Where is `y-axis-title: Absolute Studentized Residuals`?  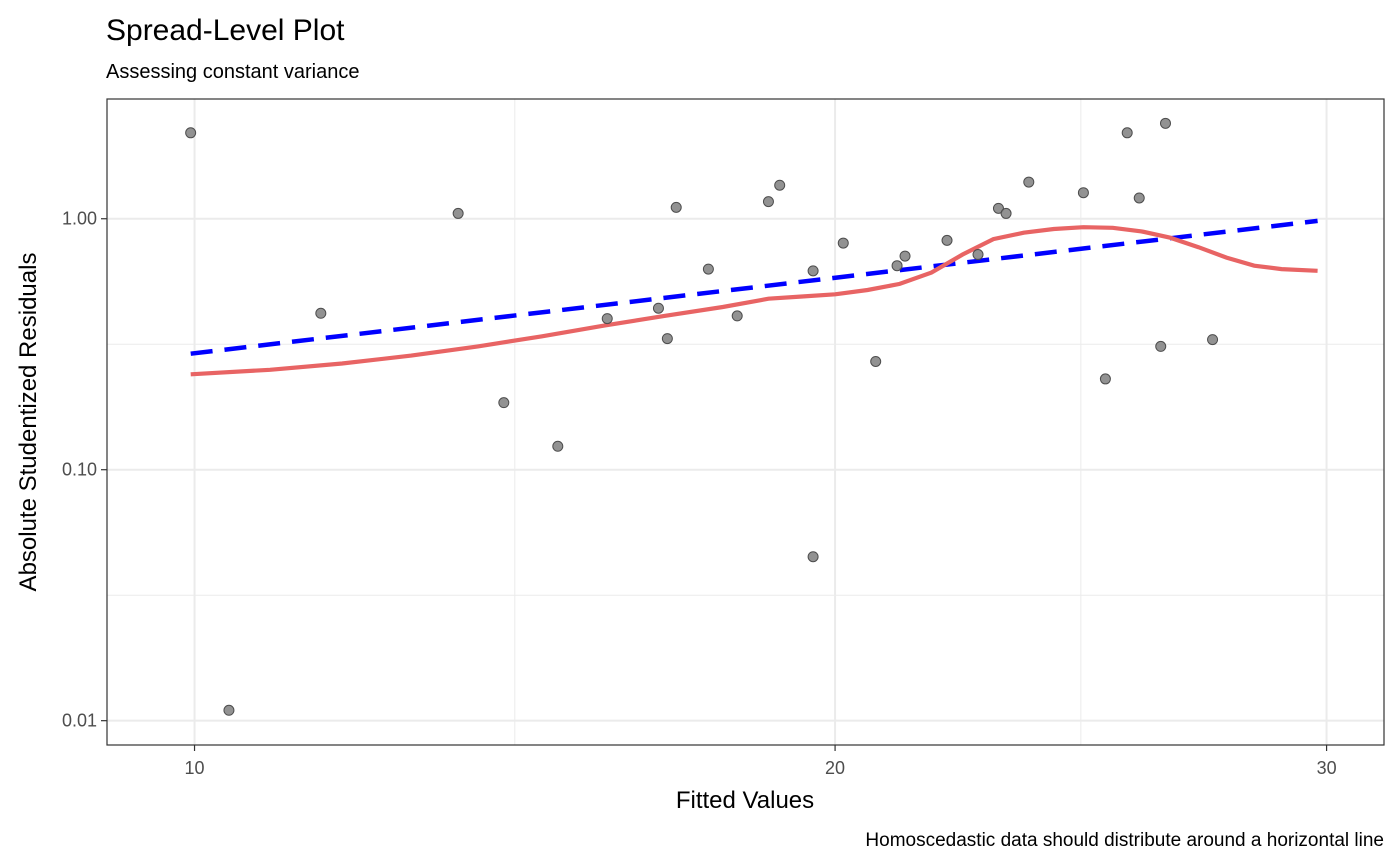
y-axis-title: Absolute Studentized Residuals is located at coordinates (28, 422).